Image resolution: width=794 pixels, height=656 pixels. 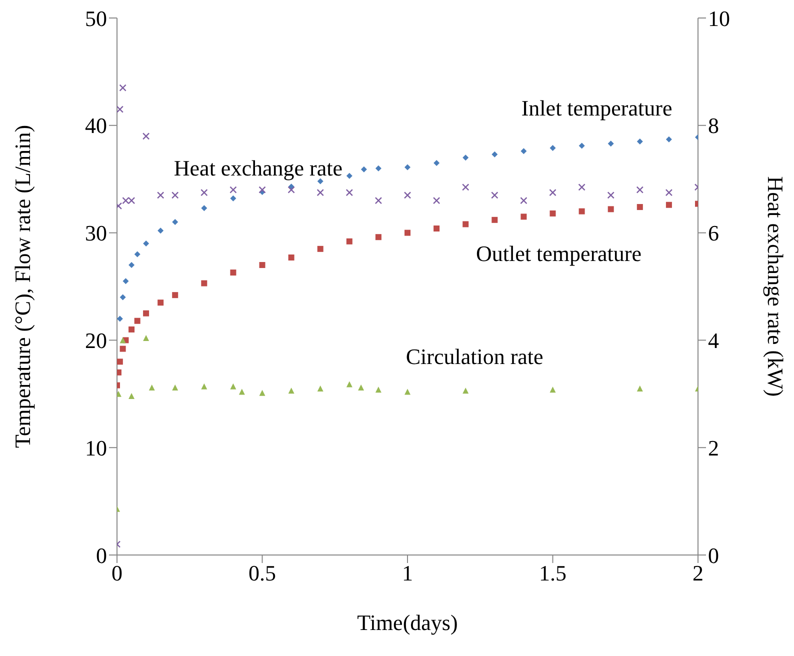 What do you see at coordinates (475, 357) in the screenshot?
I see `series-label: Circulation rate` at bounding box center [475, 357].